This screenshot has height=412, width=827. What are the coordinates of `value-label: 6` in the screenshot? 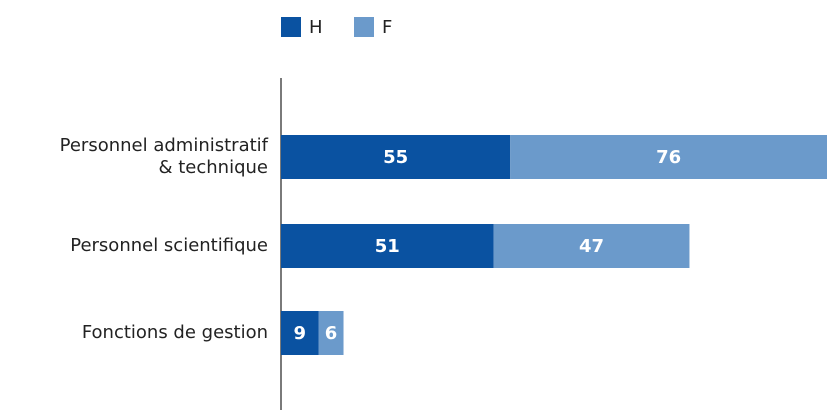 It's located at (331, 333).